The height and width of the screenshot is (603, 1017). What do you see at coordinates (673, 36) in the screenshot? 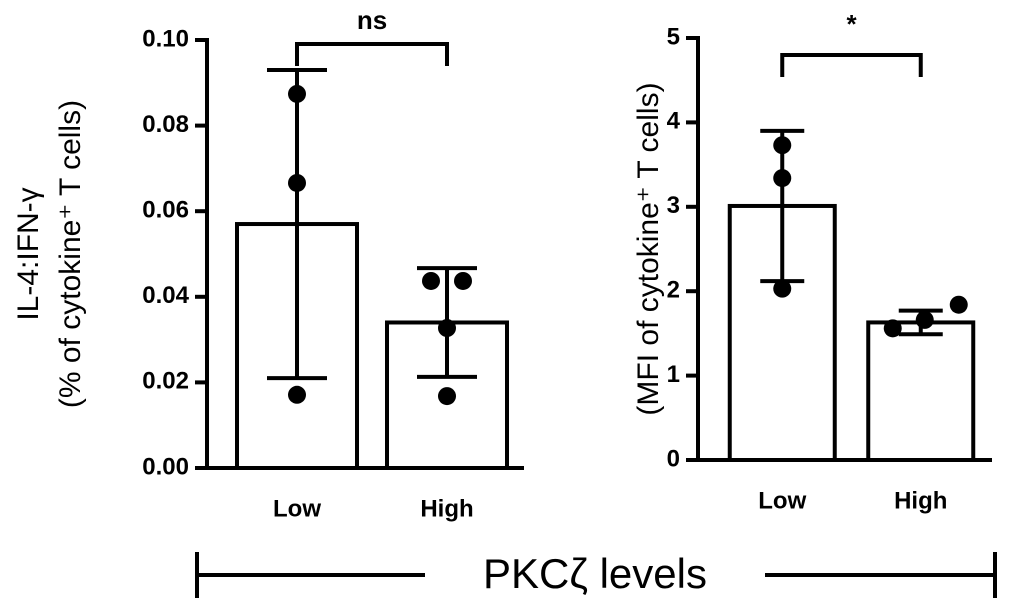
I see `y-tick-label: 5` at bounding box center [673, 36].